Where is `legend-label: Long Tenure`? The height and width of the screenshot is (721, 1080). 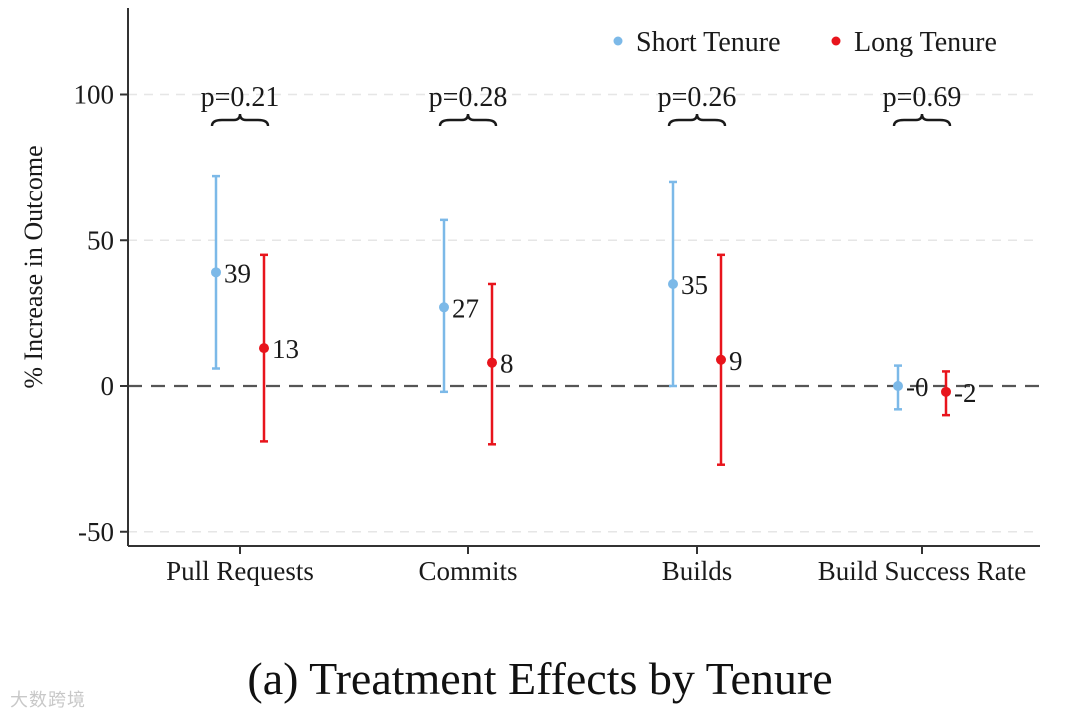
legend-label: Long Tenure is located at coordinates (925, 42).